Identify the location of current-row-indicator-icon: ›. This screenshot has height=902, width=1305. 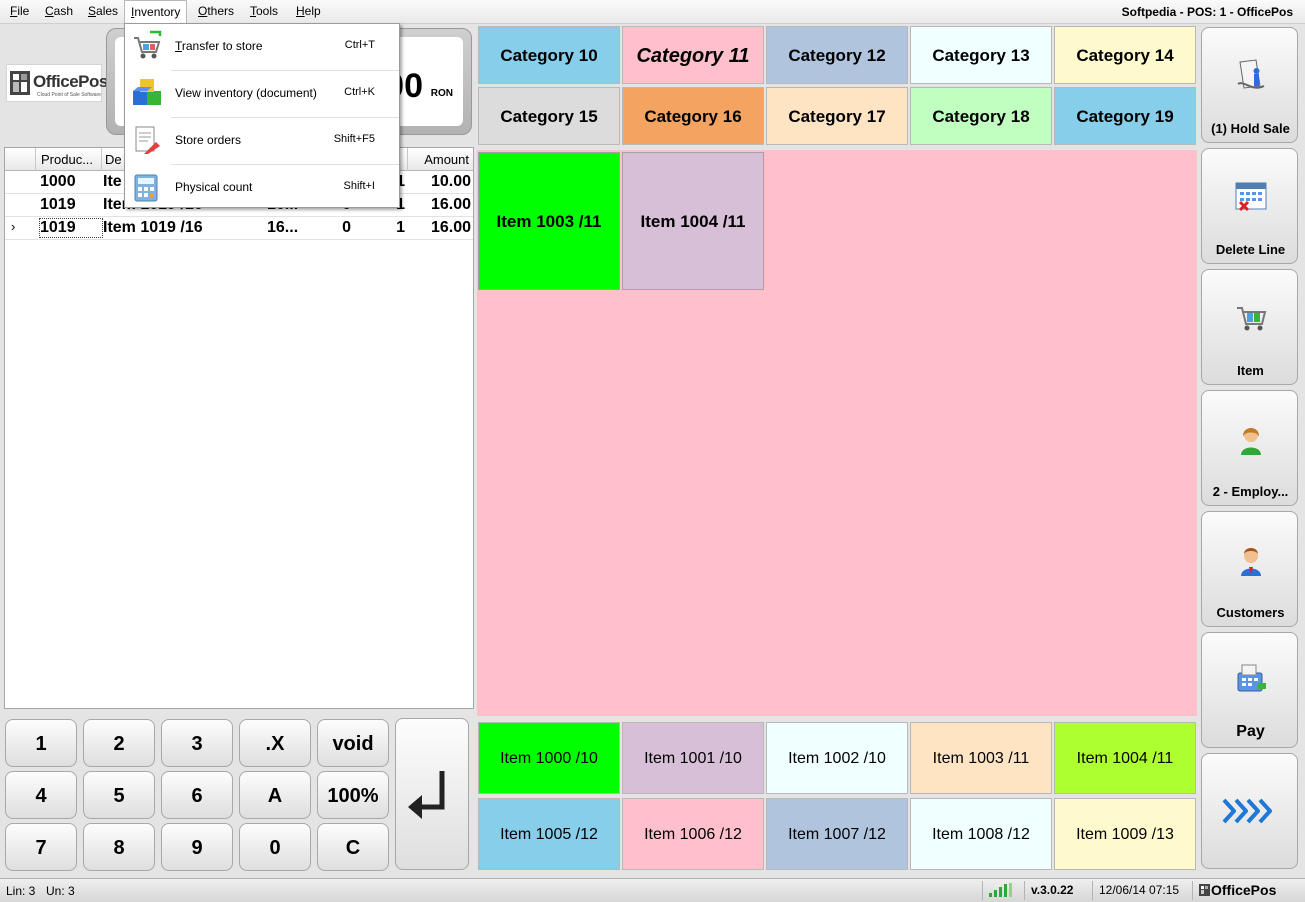
(13, 226).